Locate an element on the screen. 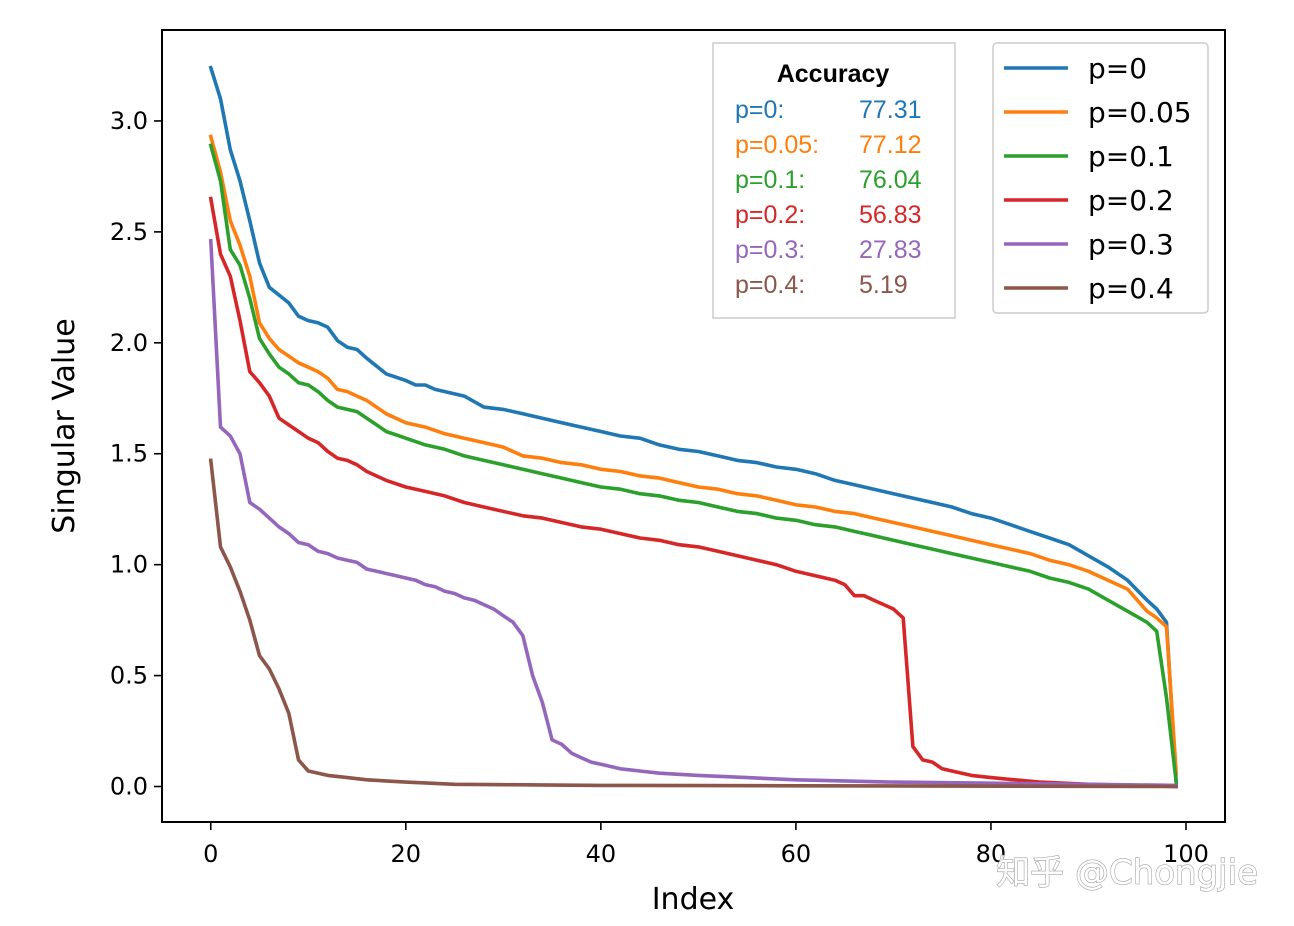 The image size is (1294, 926). accuracy-row-value: 76.04 is located at coordinates (890, 180).